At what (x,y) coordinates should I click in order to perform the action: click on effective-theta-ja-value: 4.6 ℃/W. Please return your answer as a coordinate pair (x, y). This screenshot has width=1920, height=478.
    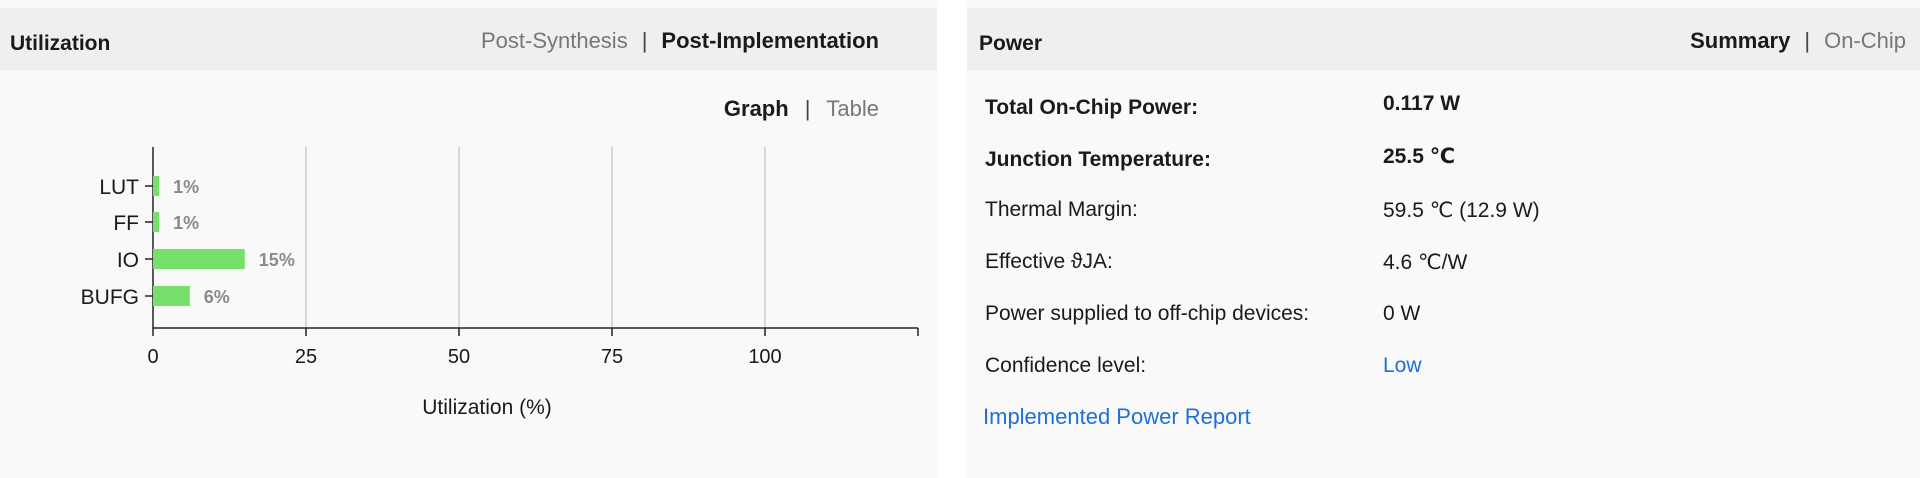
    Looking at the image, I should click on (1425, 262).